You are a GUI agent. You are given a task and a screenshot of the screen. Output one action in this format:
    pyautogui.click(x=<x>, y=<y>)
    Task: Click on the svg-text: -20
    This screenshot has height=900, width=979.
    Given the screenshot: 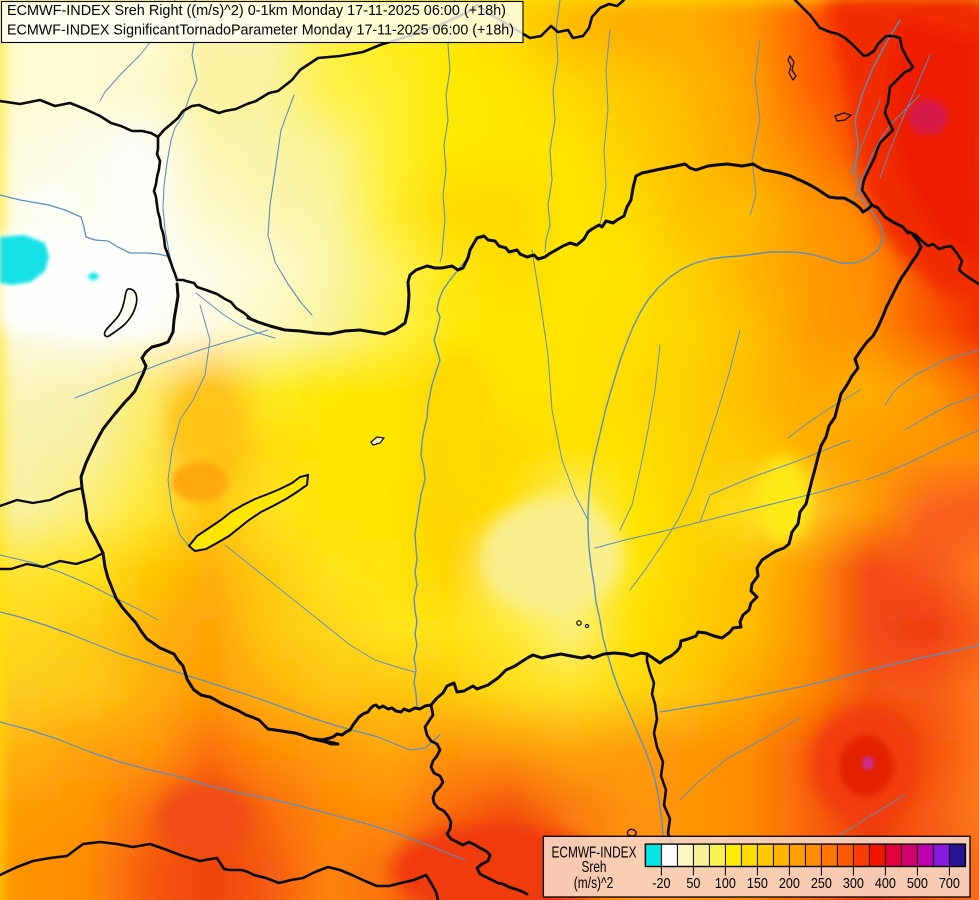 What is the action you would take?
    pyautogui.click(x=661, y=883)
    